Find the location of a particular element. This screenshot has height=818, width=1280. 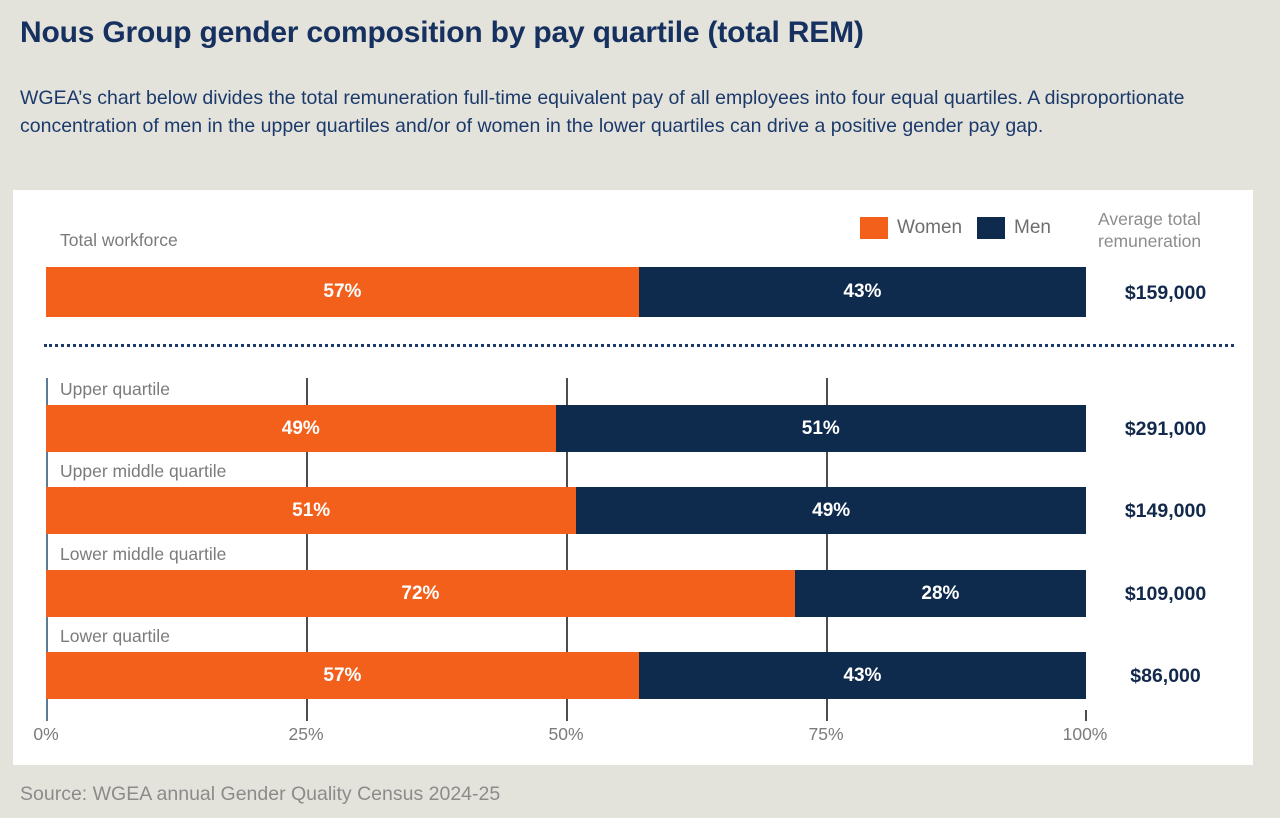

bar-lower-middle-quartile: 72% 28% is located at coordinates (566, 593).